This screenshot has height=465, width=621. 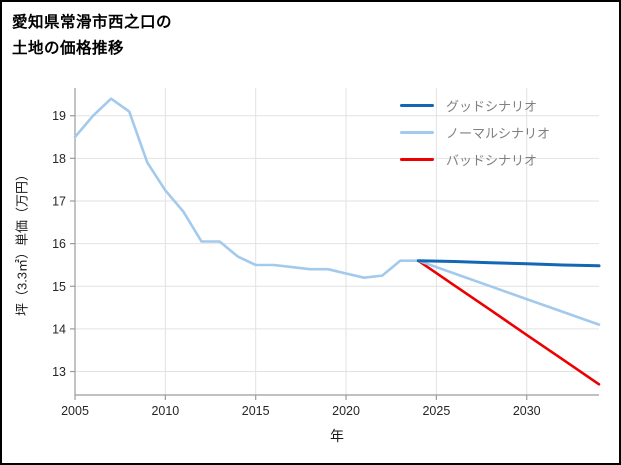 What do you see at coordinates (337, 436) in the screenshot?
I see `x-axis-label: 年` at bounding box center [337, 436].